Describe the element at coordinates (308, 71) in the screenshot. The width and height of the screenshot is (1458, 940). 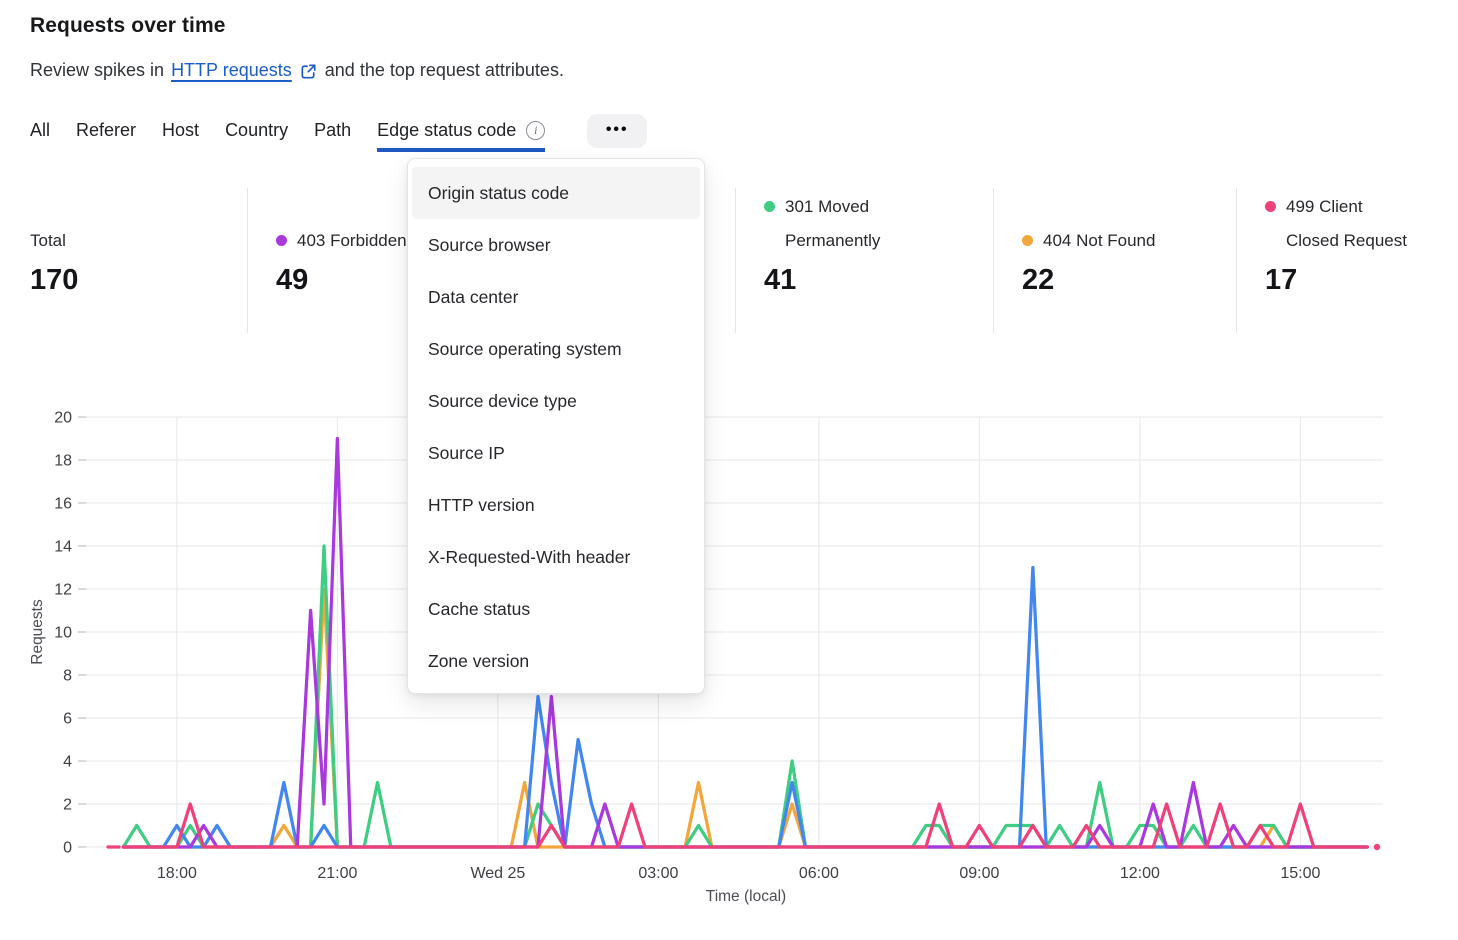
I see `external-link-icon` at that location.